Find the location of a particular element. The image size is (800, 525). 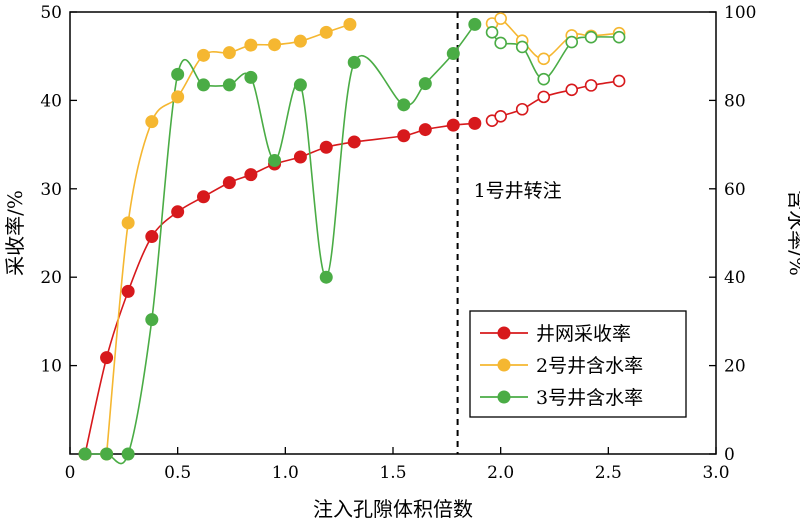

legend: 井网采收率 2号井含水率 3号井含水率 is located at coordinates (578, 364).